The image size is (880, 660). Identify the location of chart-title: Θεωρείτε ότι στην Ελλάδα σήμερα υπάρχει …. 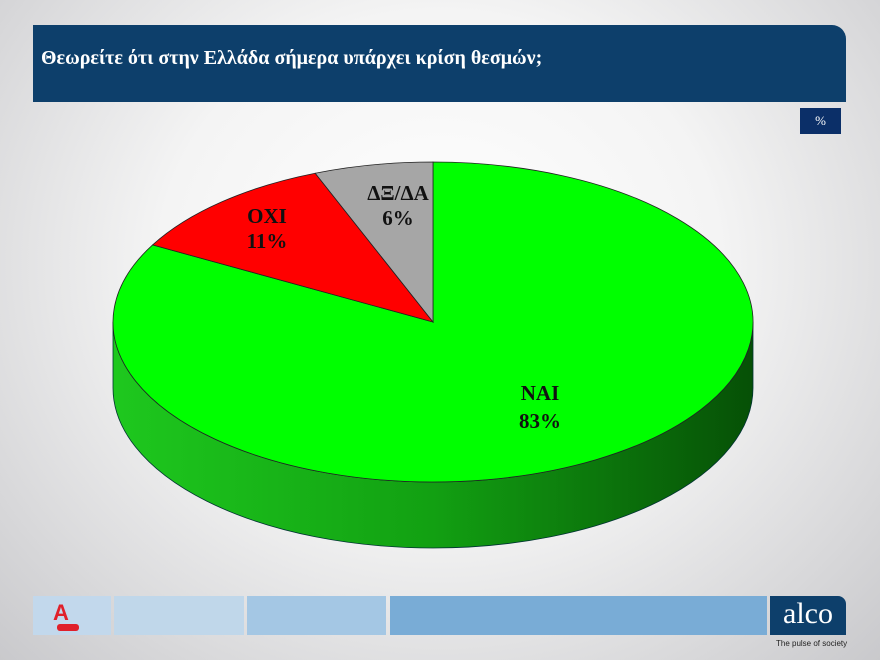
(292, 58).